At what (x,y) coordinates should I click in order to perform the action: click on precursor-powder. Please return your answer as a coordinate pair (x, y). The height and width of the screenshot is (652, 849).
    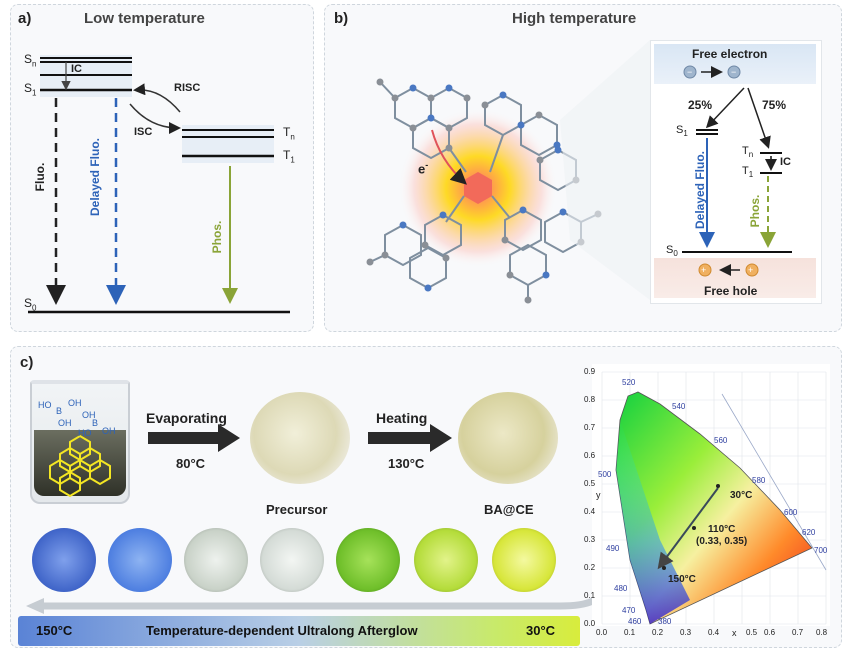
    Looking at the image, I should click on (300, 438).